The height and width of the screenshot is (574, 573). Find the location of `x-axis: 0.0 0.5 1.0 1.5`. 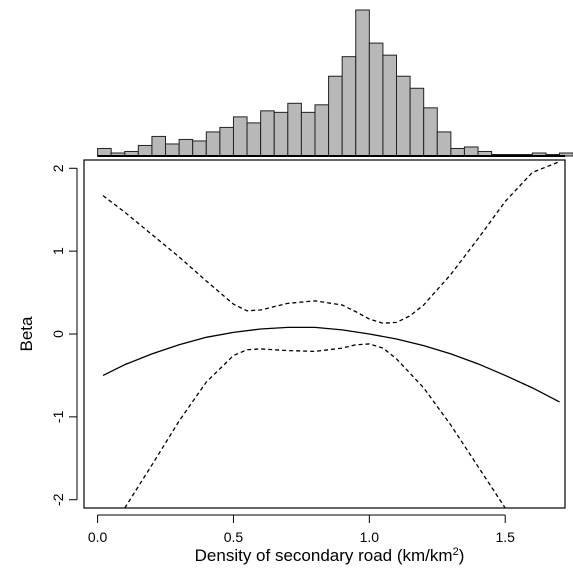

x-axis: 0.0 0.5 1.0 1.5 is located at coordinates (301, 529).